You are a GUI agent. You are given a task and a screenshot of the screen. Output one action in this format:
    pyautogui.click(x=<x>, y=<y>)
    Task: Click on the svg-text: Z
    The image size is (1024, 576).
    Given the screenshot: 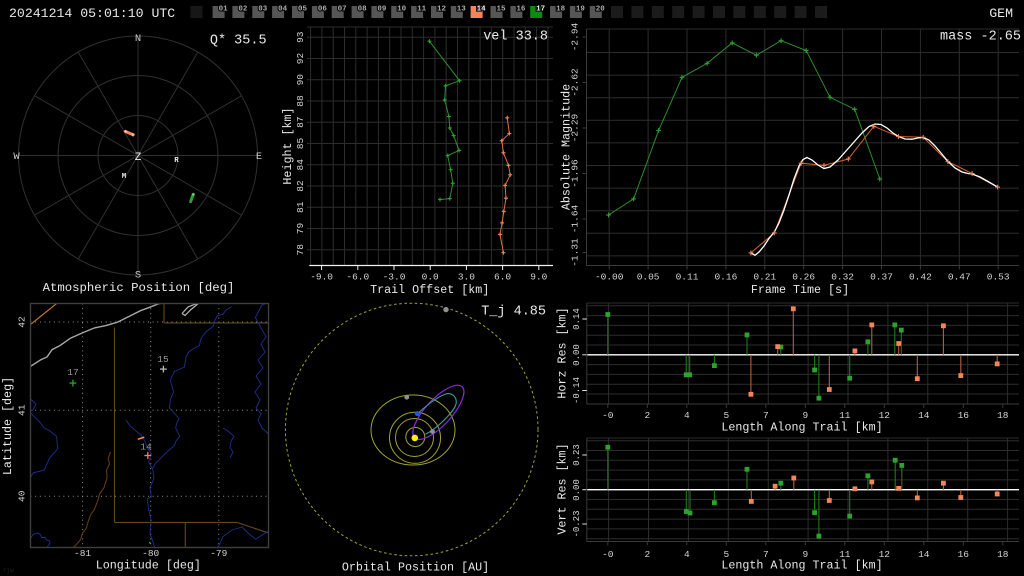 What is the action you would take?
    pyautogui.click(x=138, y=158)
    